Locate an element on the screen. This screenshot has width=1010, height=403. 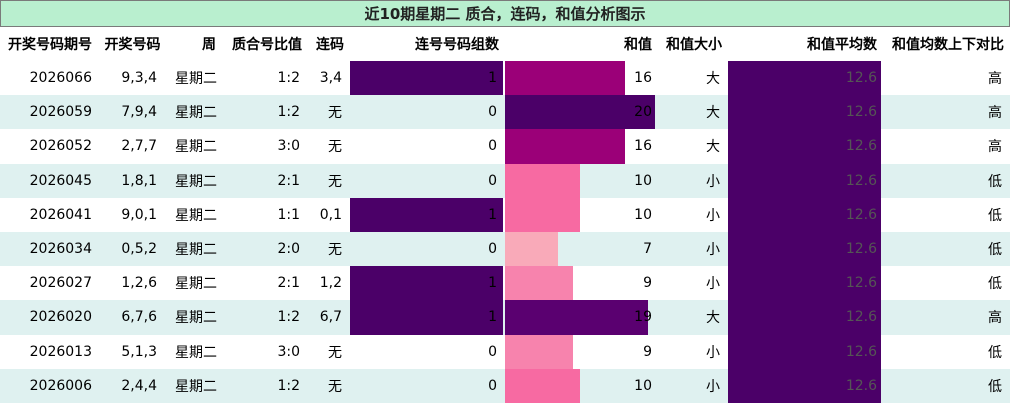
header-cell: 和值 is located at coordinates (638, 45).